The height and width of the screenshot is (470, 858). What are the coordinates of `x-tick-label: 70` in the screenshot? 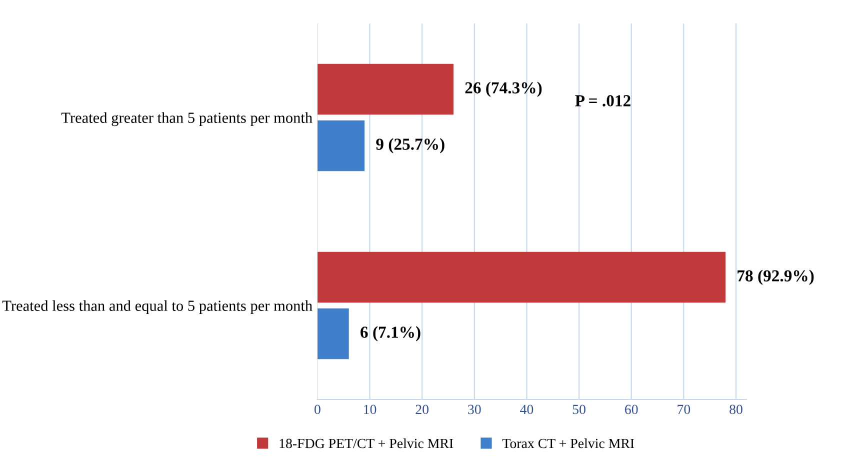 It's located at (684, 409).